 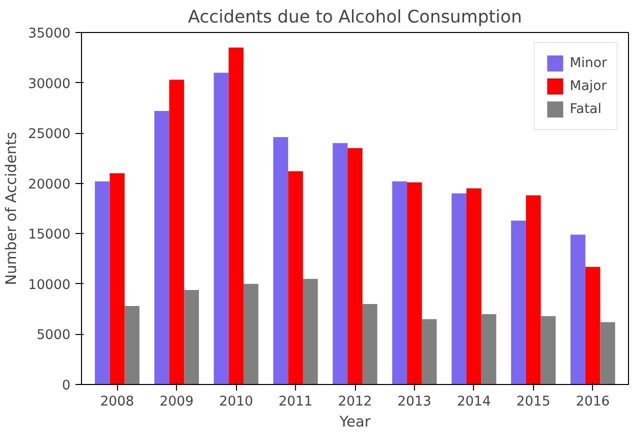 I want to click on legend-label: Minor, so click(x=588, y=63).